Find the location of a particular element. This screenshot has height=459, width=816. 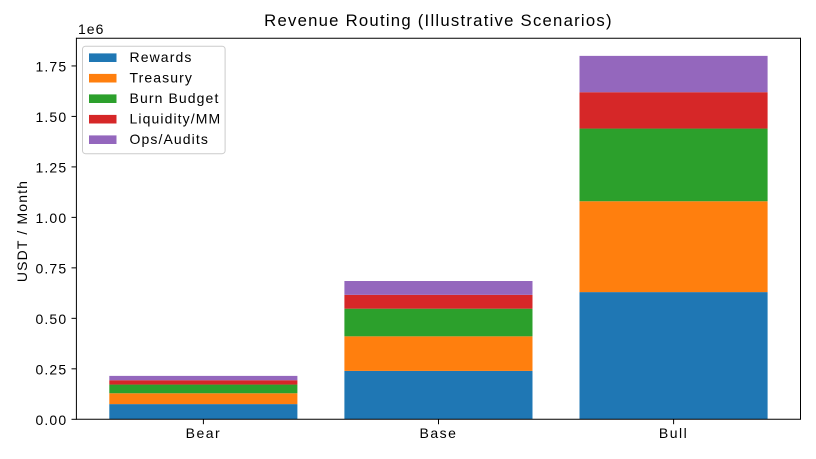

svg-text: 1.50 is located at coordinates (51, 117).